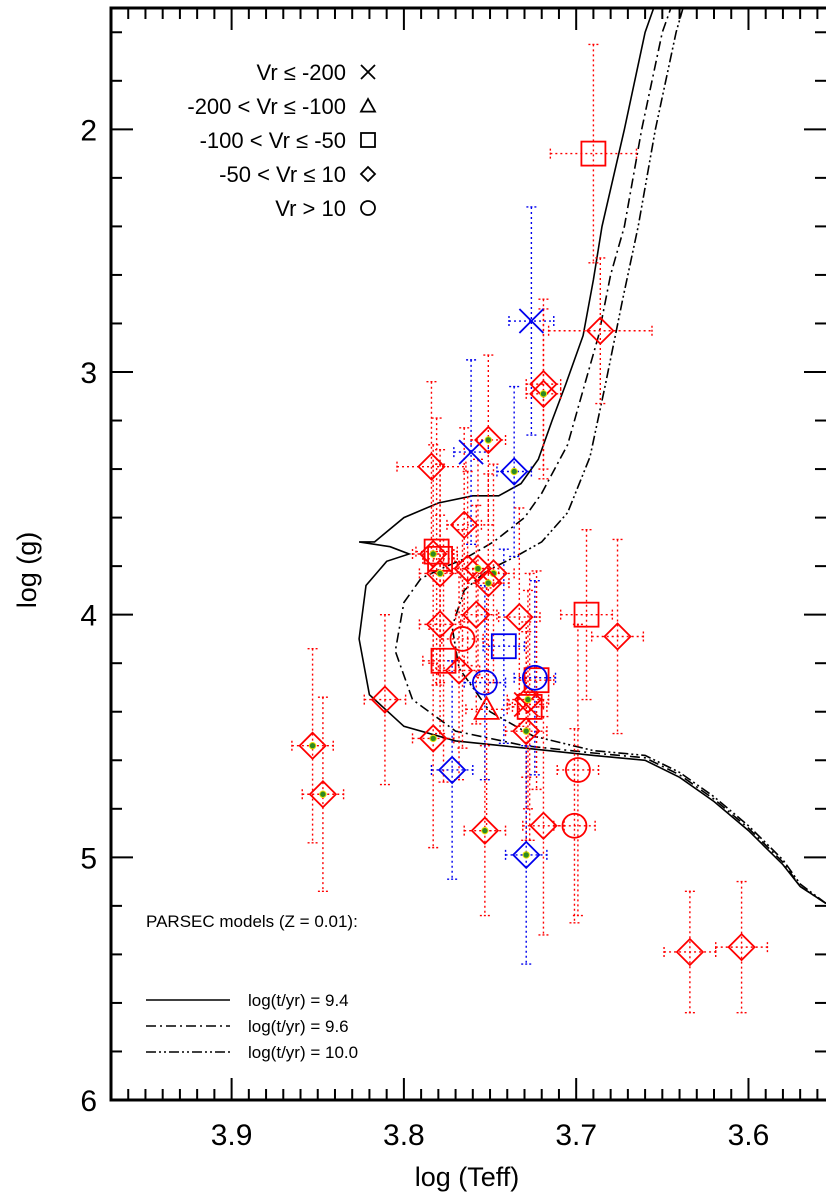 This screenshot has width=826, height=1195. What do you see at coordinates (88, 130) in the screenshot?
I see `y-tick-label: 2` at bounding box center [88, 130].